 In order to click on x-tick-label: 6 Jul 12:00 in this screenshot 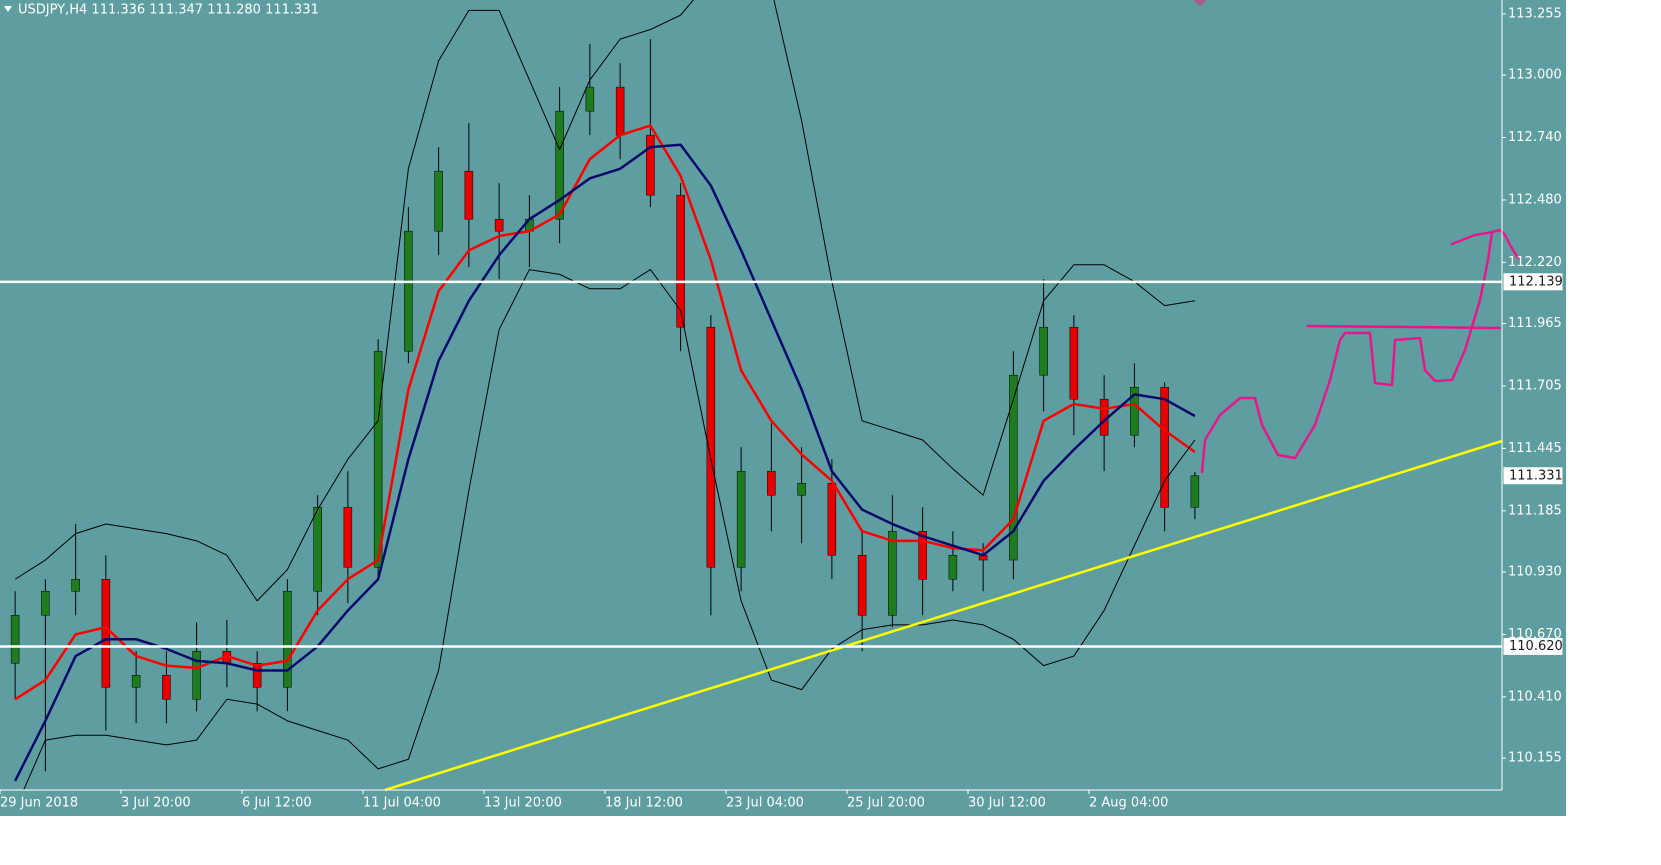, I will do `click(277, 803)`.